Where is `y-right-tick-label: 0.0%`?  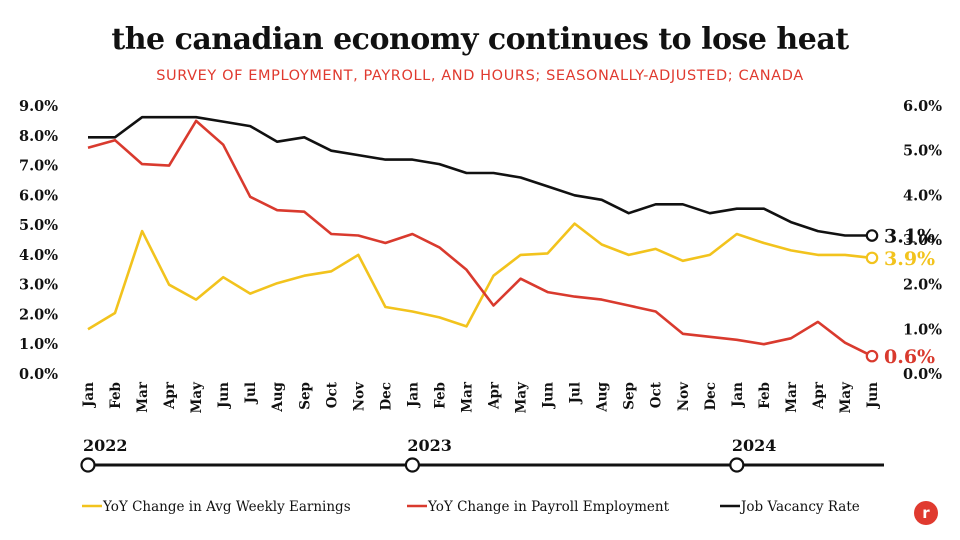
y-right-tick-label: 0.0% is located at coordinates (922, 374).